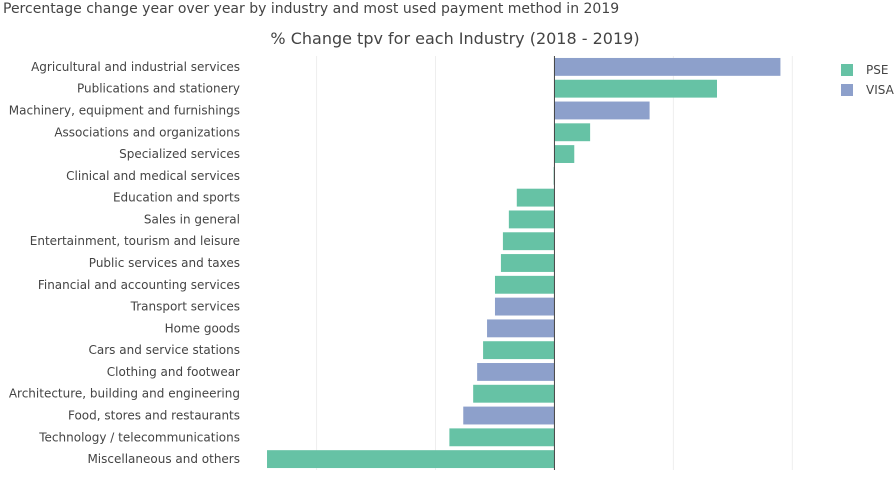  I want to click on category-label: Clothing and footwear, so click(173, 372).